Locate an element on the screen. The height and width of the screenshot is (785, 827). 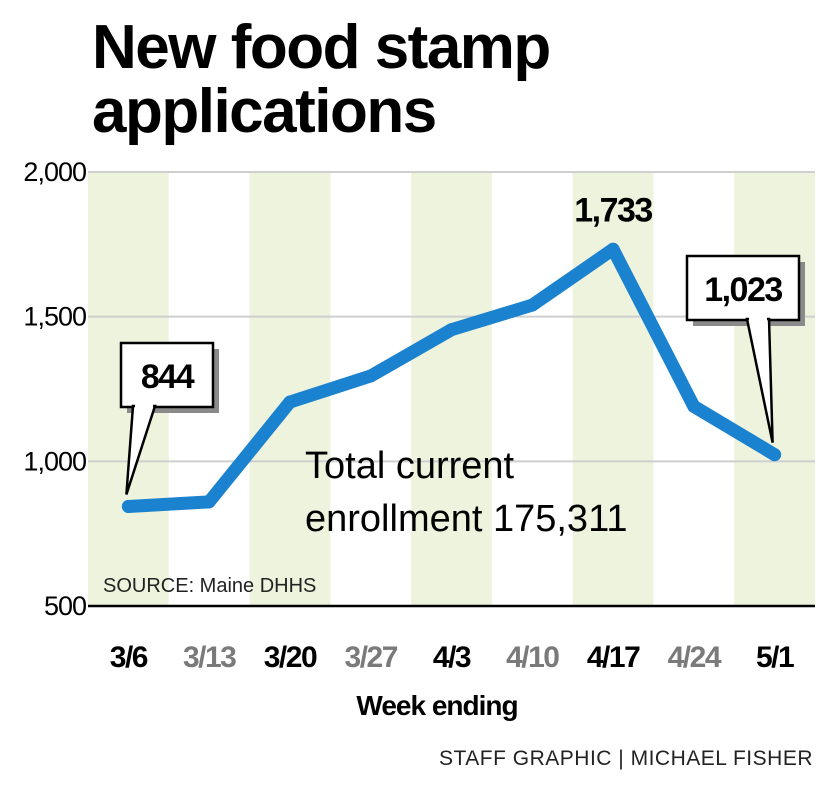
x-tick-label: 4/24 is located at coordinates (695, 657).